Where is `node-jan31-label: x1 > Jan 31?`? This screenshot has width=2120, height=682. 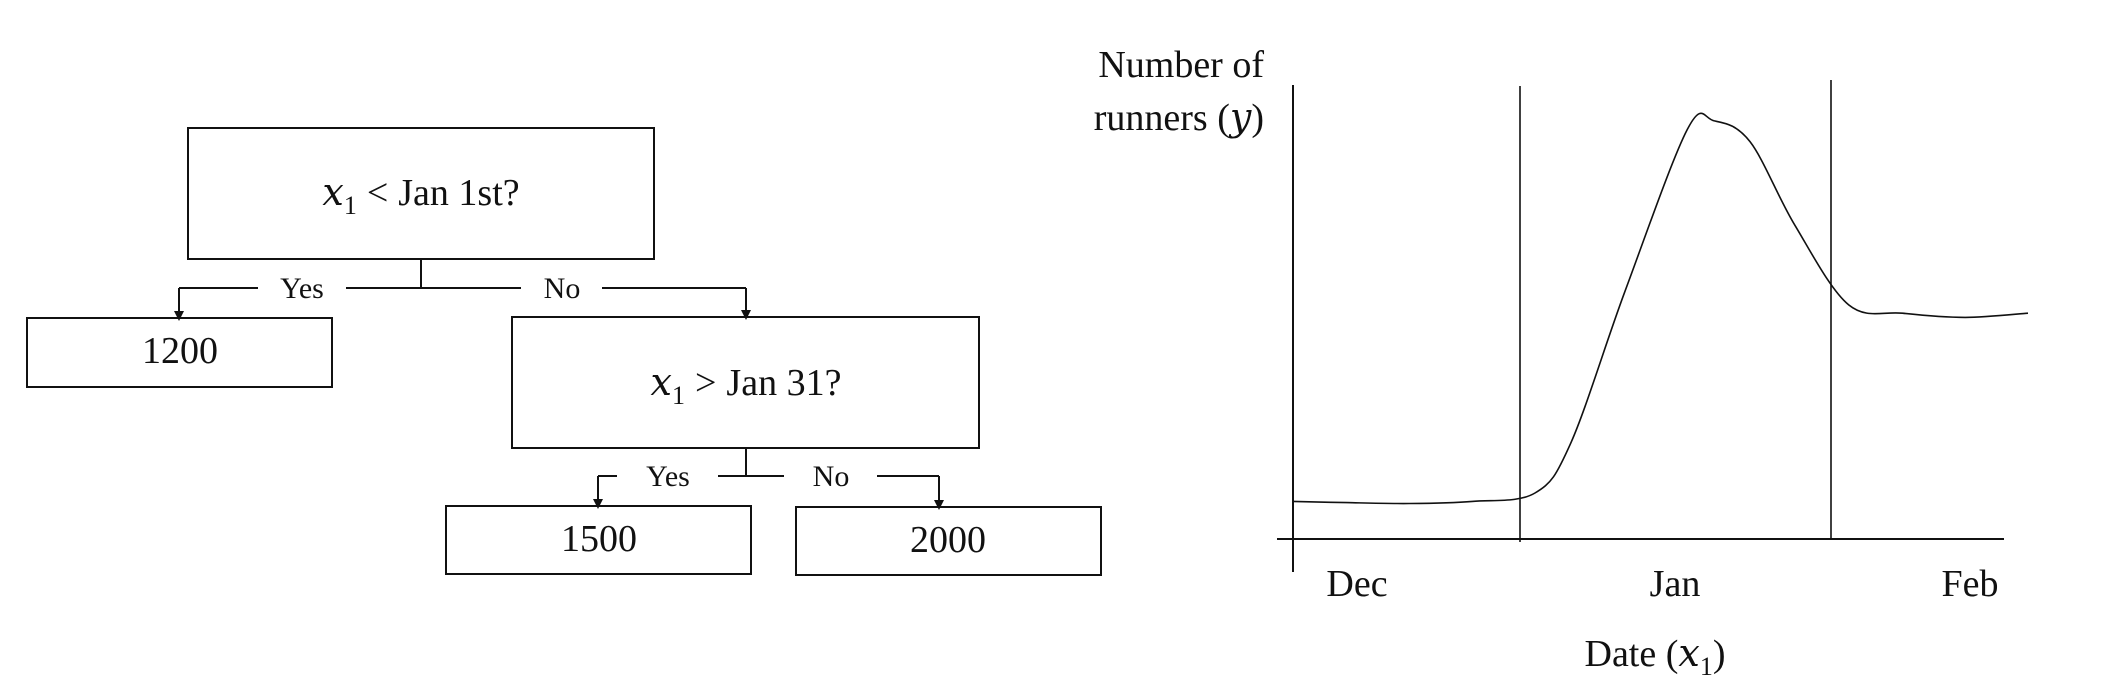
node-jan31-label: x1 > Jan 31? is located at coordinates (746, 385).